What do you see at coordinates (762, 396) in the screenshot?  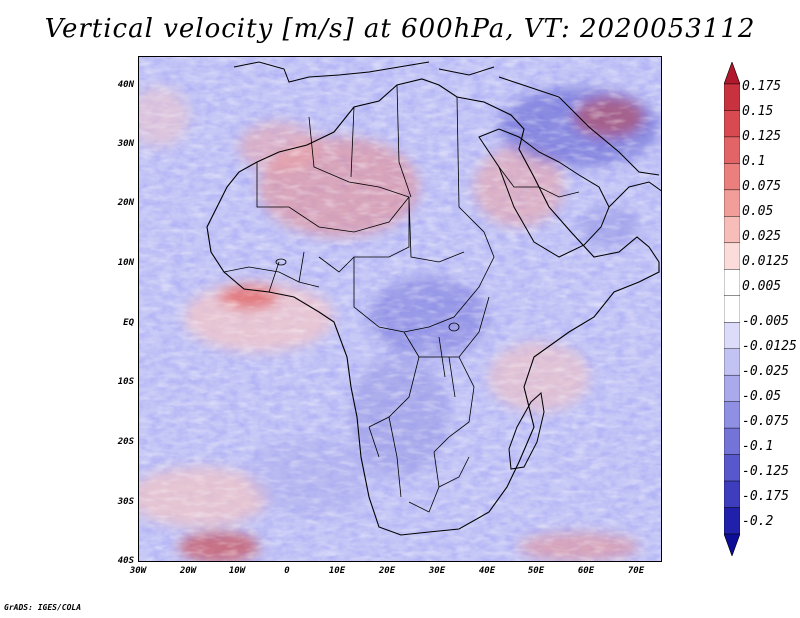 I see `colorbar-label: -0.05` at bounding box center [762, 396].